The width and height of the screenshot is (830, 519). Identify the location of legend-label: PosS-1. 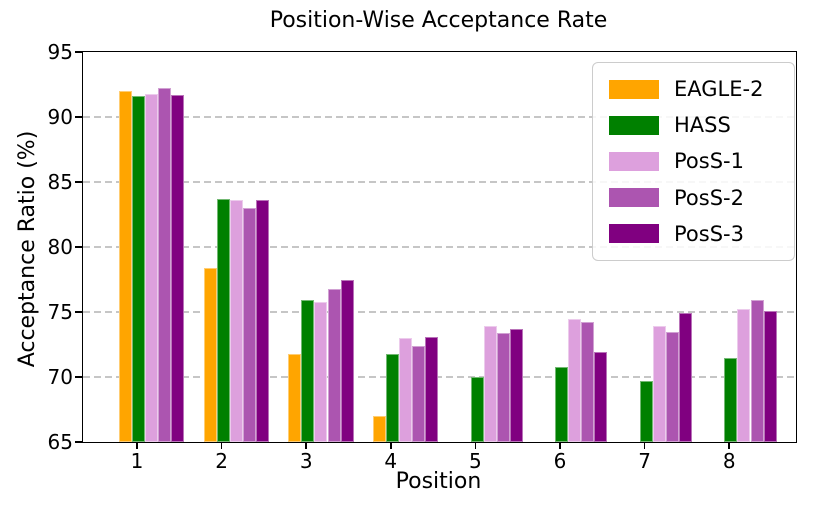
(709, 161).